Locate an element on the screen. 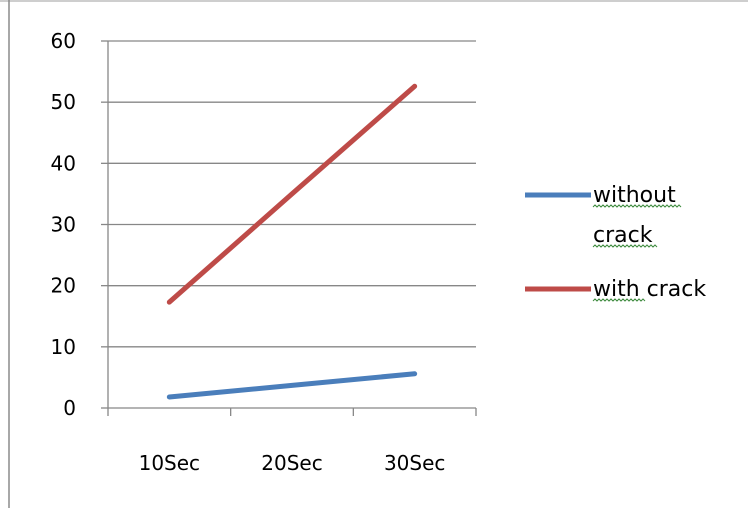  y-tick-label: 60 is located at coordinates (63, 41).